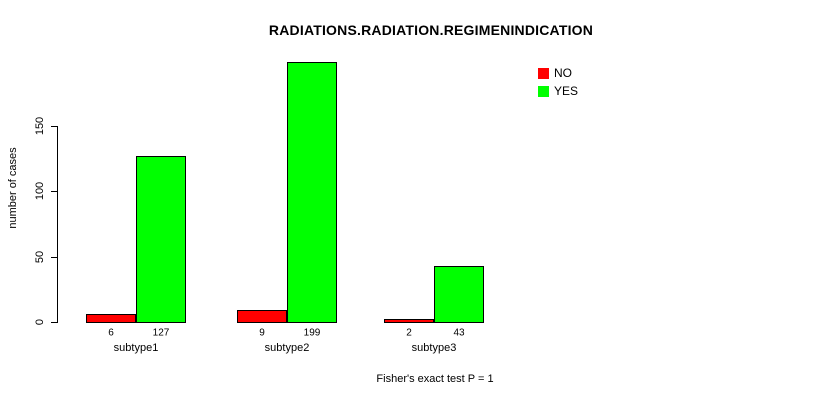  I want to click on bar-yes-subtype2, so click(312, 192).